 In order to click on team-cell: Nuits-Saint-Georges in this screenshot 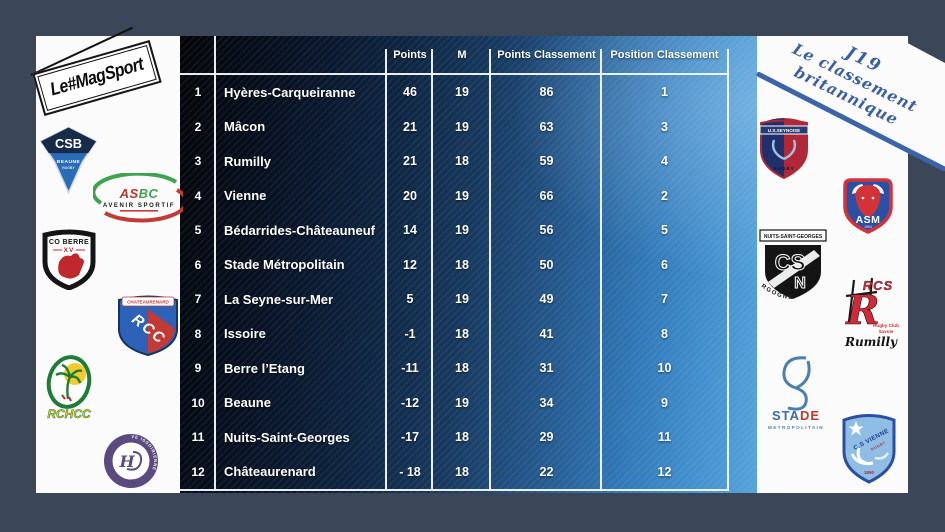, I will do `click(287, 437)`.